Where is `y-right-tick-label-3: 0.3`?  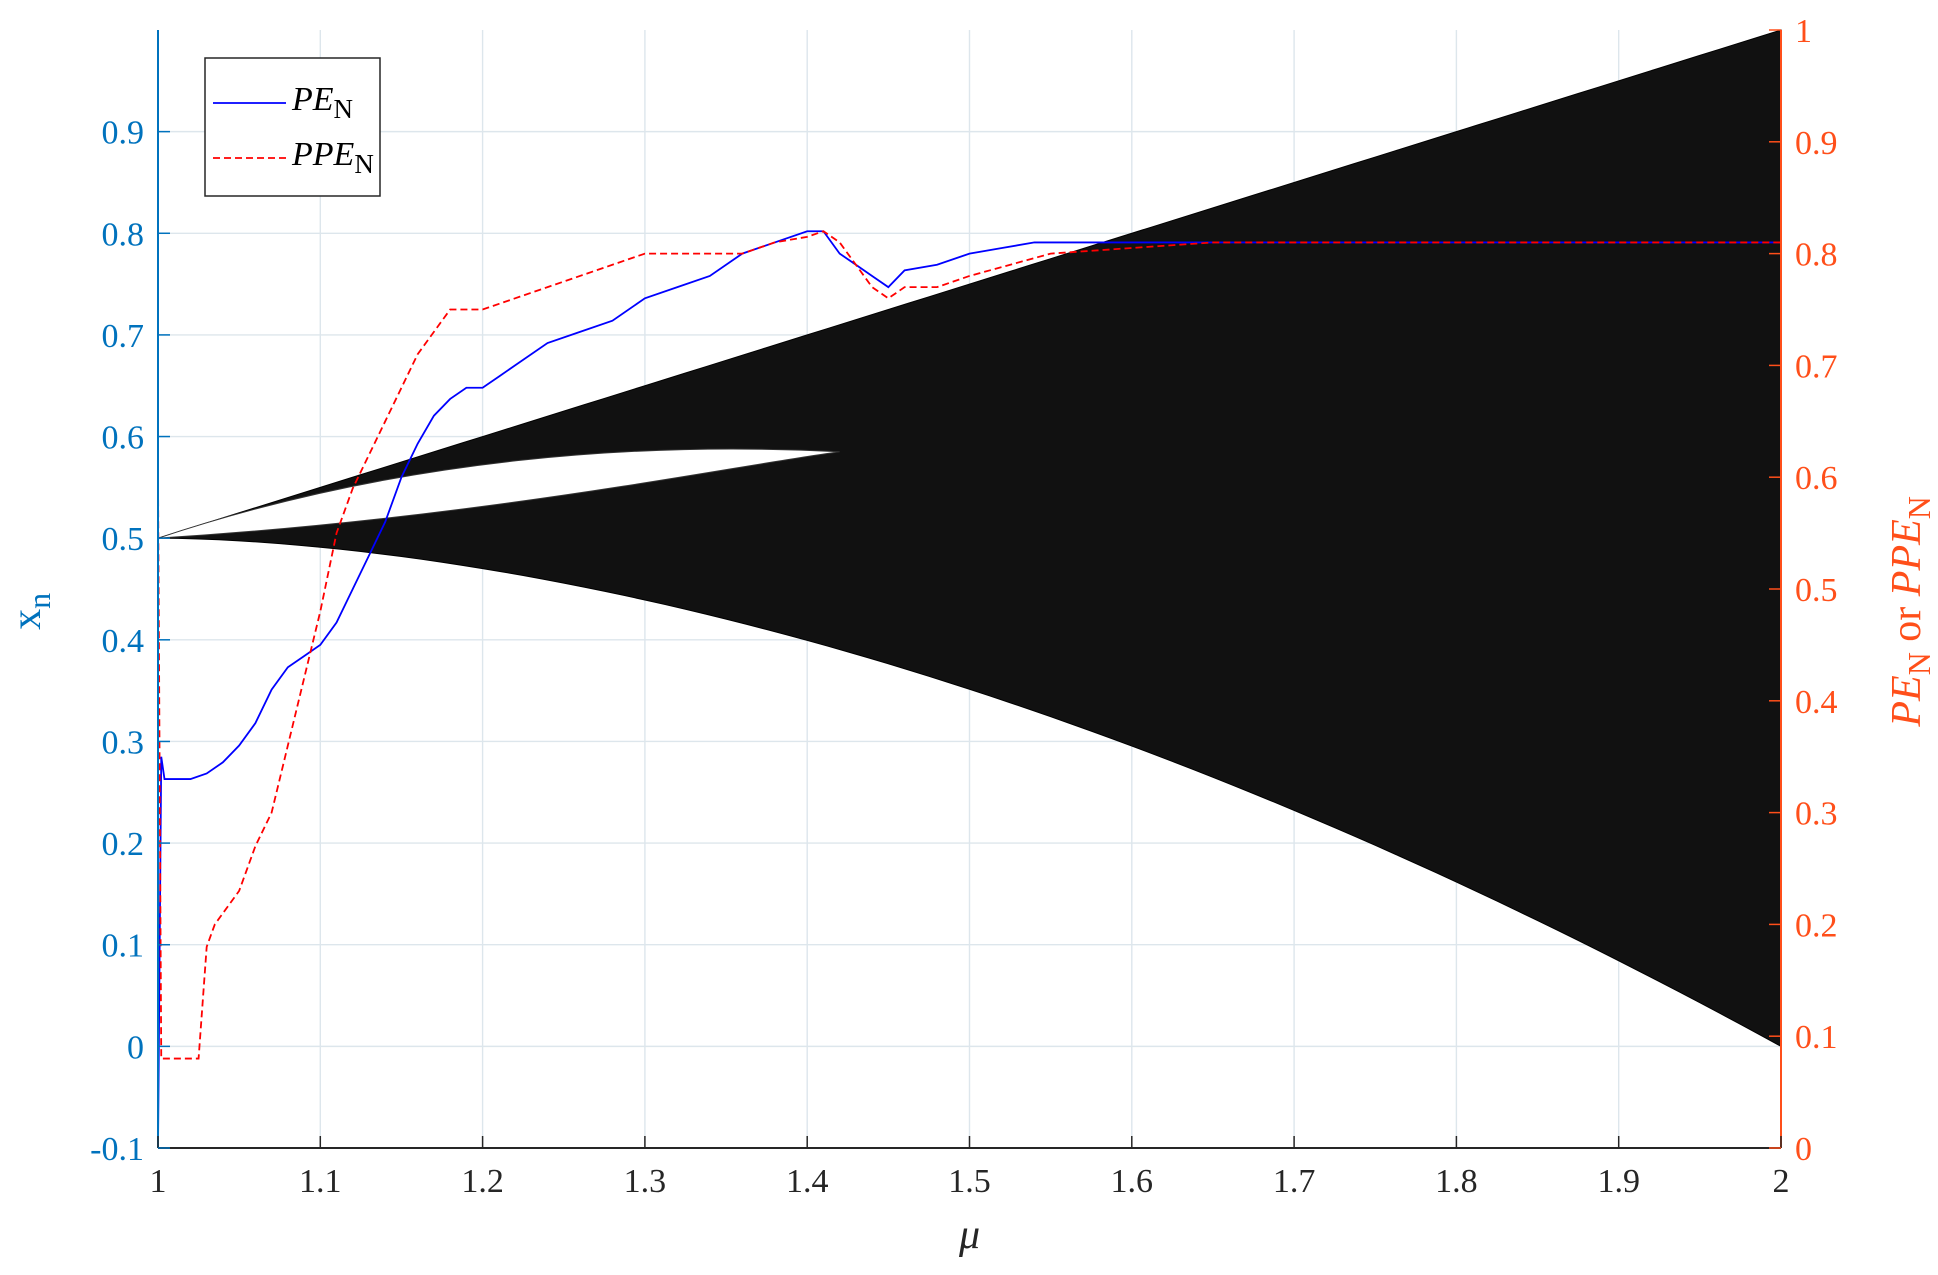
y-right-tick-label-3: 0.3 is located at coordinates (1816, 814).